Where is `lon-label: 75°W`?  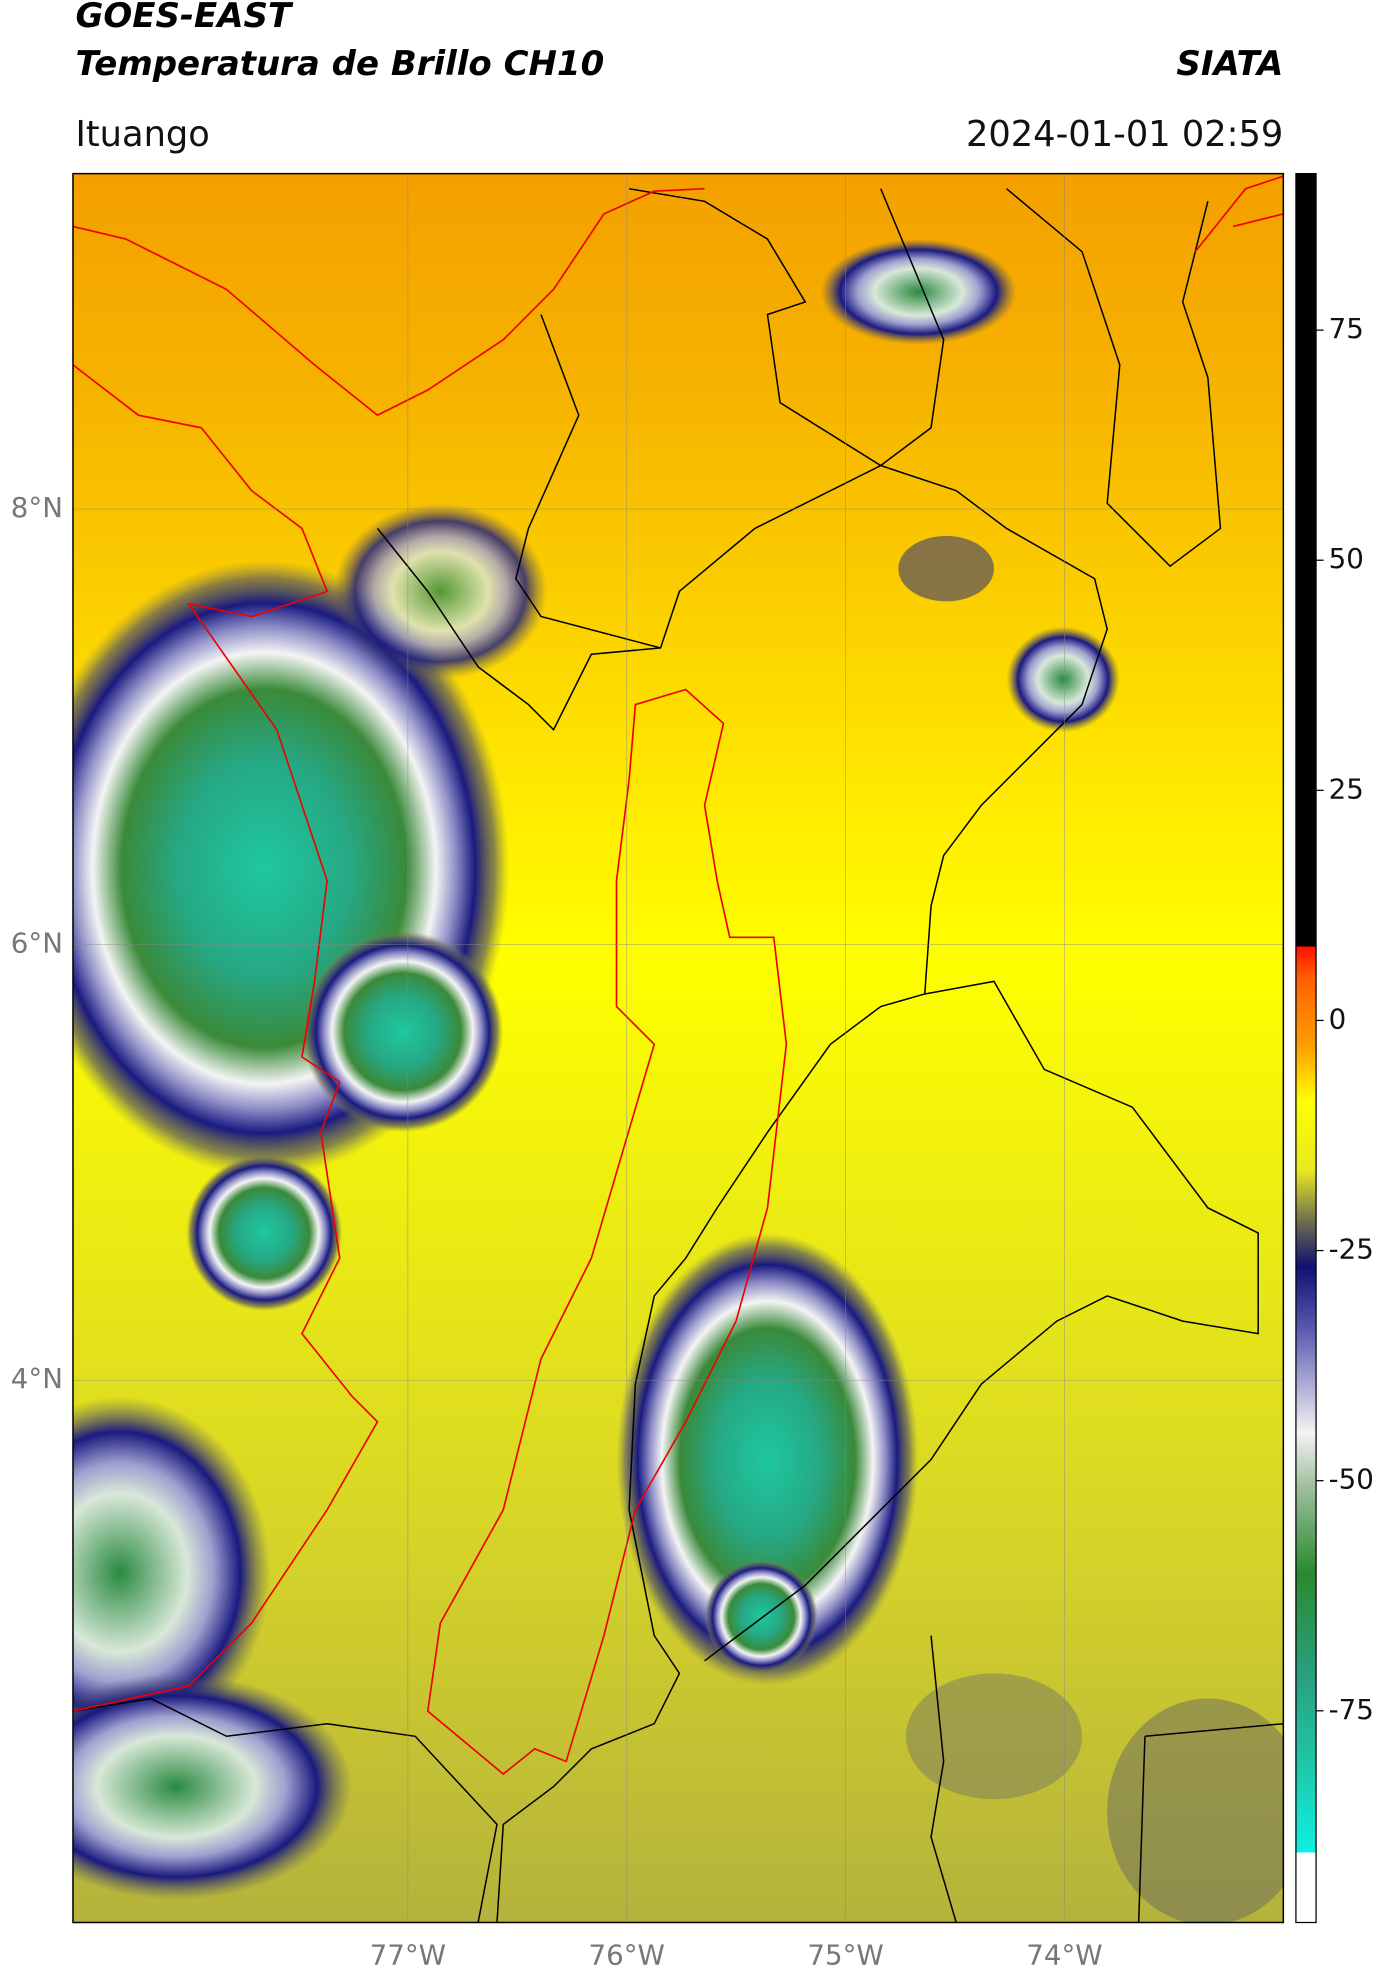 lon-label: 75°W is located at coordinates (845, 1954).